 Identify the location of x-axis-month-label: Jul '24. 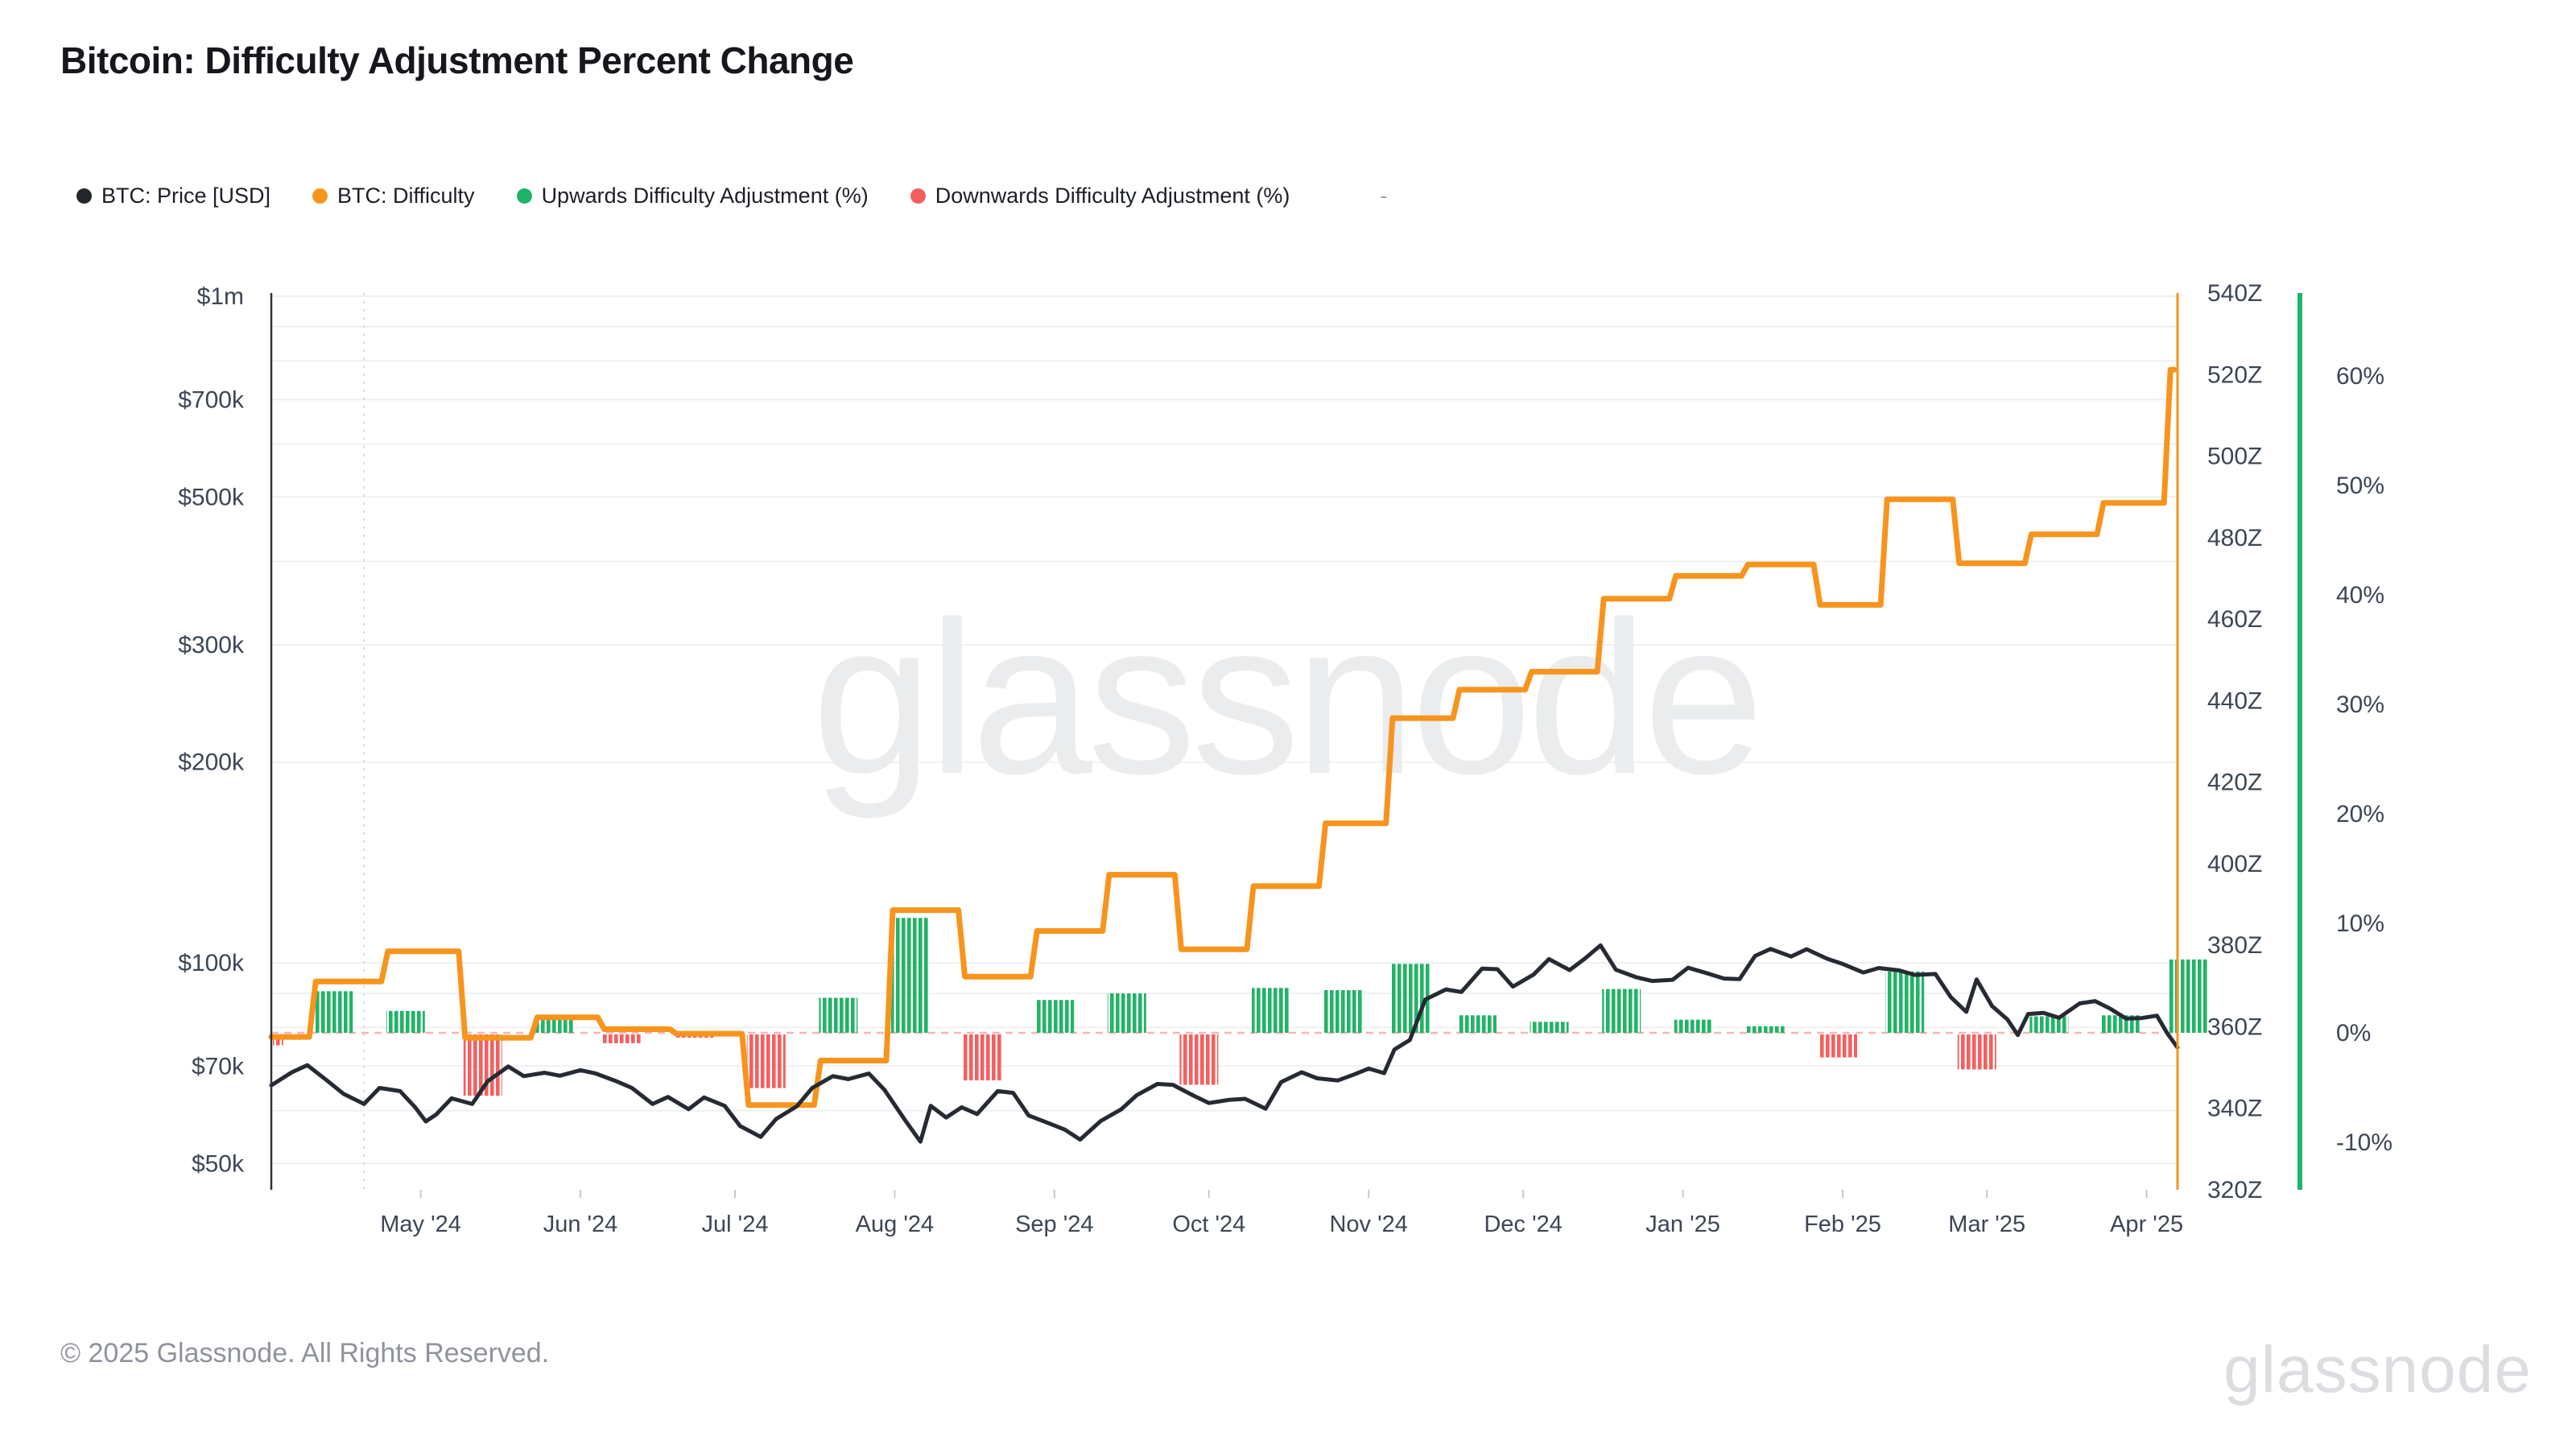
(735, 1224).